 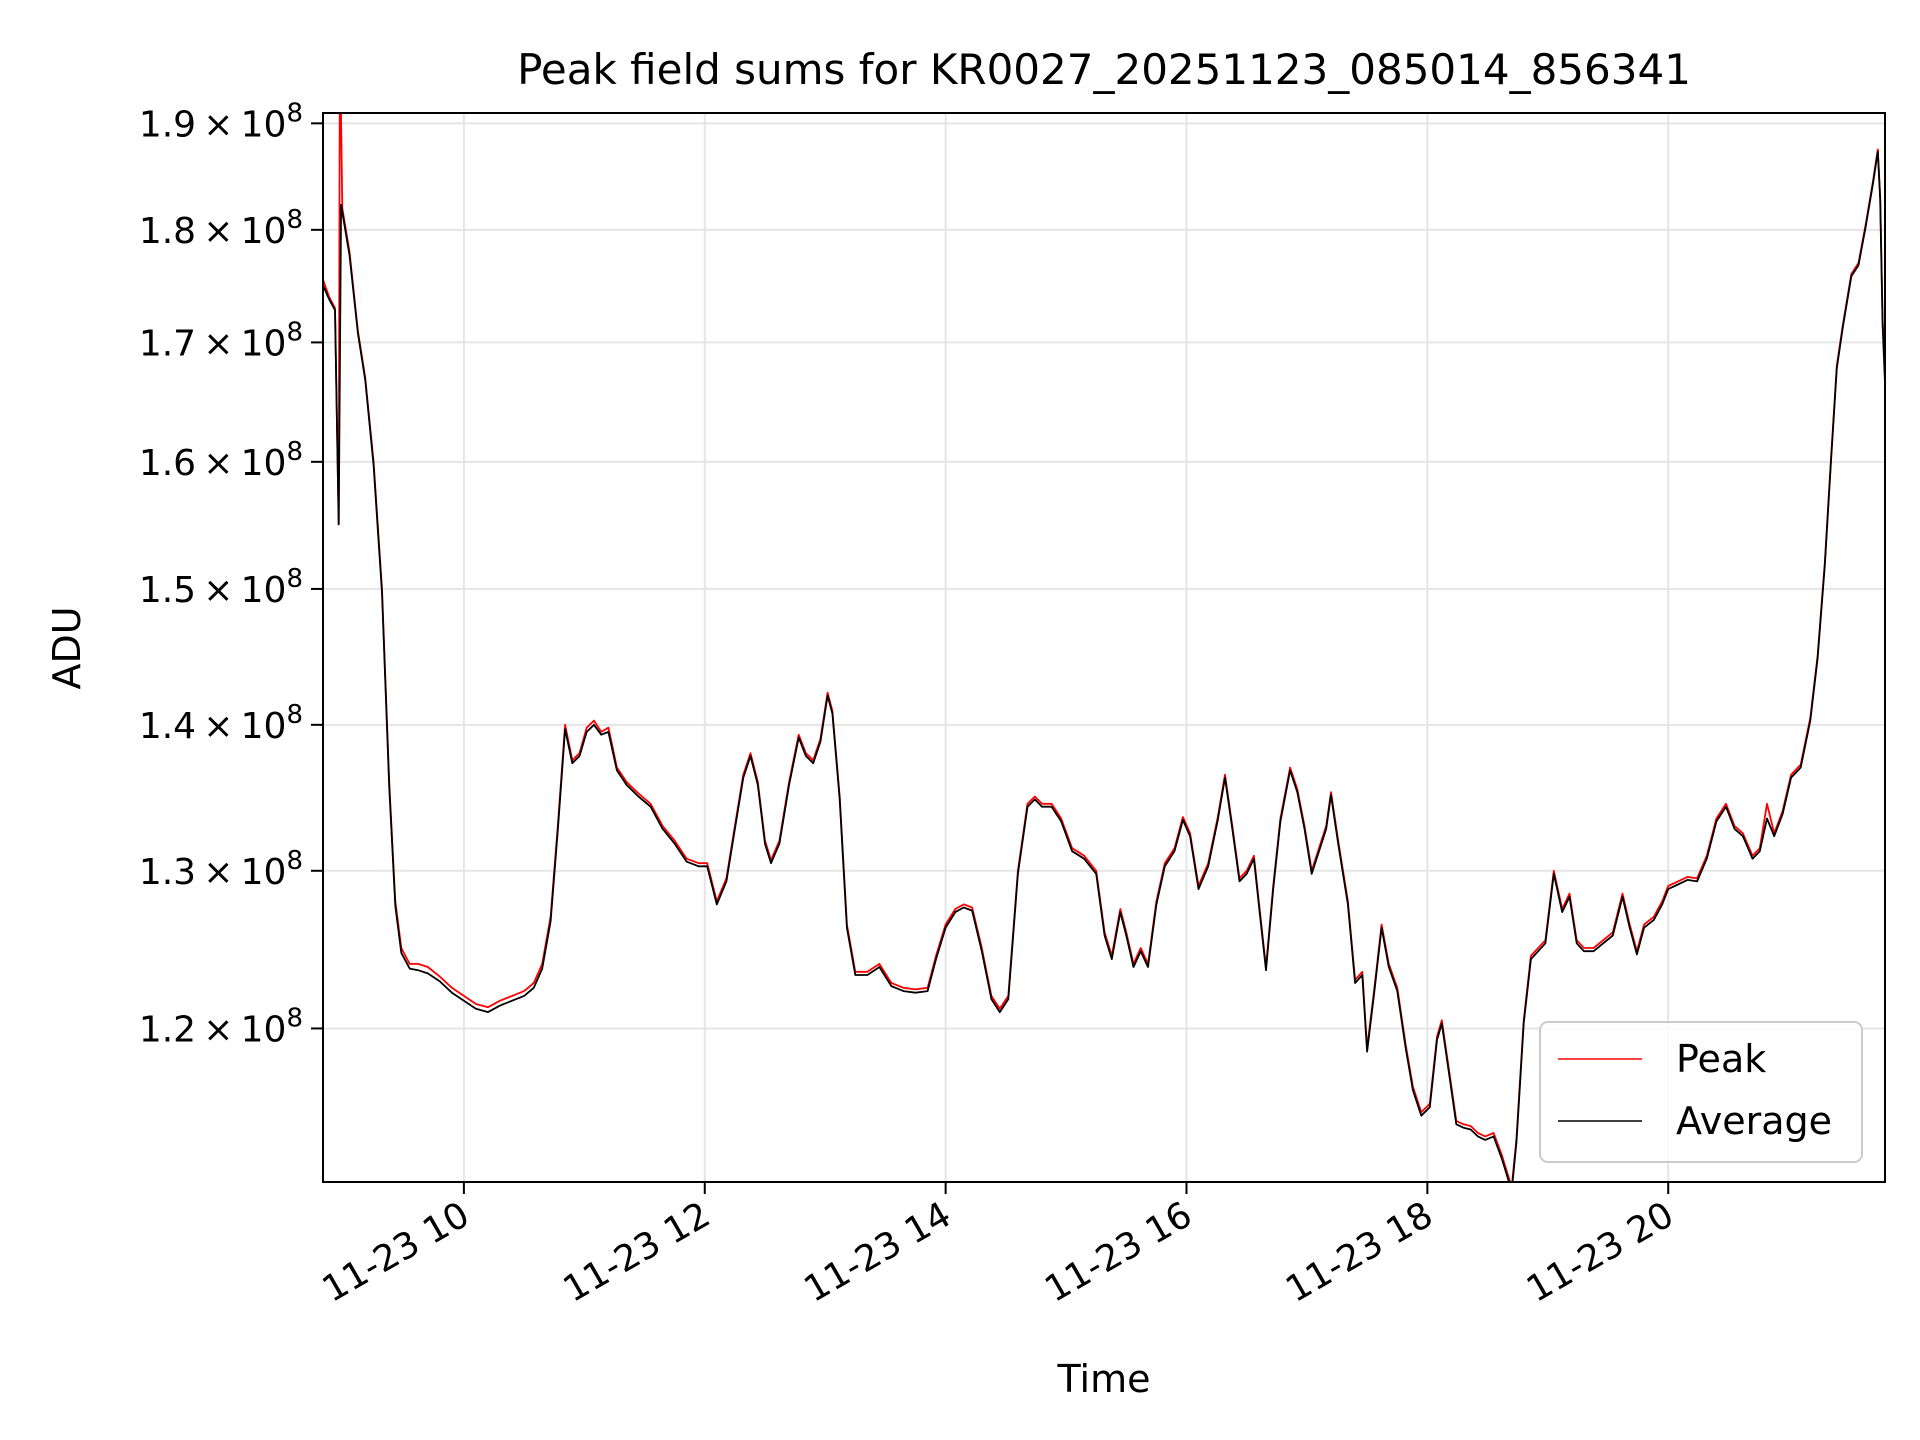 What do you see at coordinates (1721, 1059) in the screenshot?
I see `legend-peak-label: Peak` at bounding box center [1721, 1059].